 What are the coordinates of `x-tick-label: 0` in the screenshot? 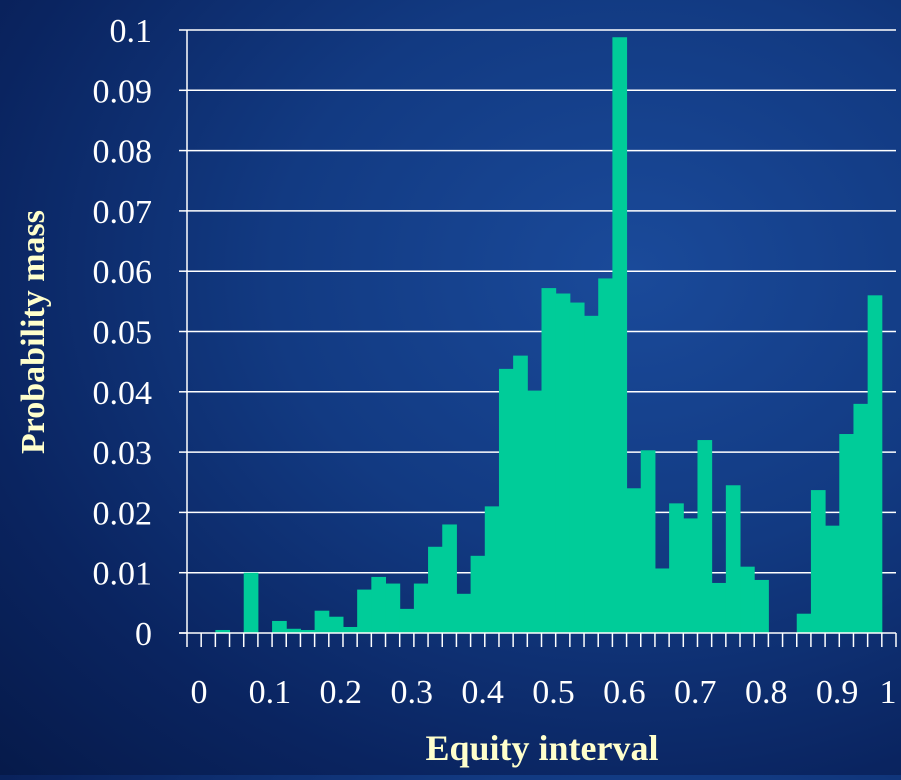 It's located at (199, 692).